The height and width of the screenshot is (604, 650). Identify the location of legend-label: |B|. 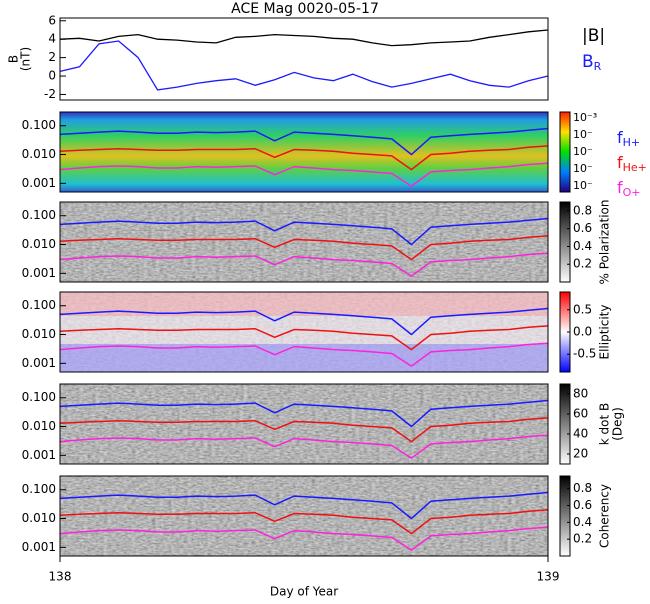
(593, 36).